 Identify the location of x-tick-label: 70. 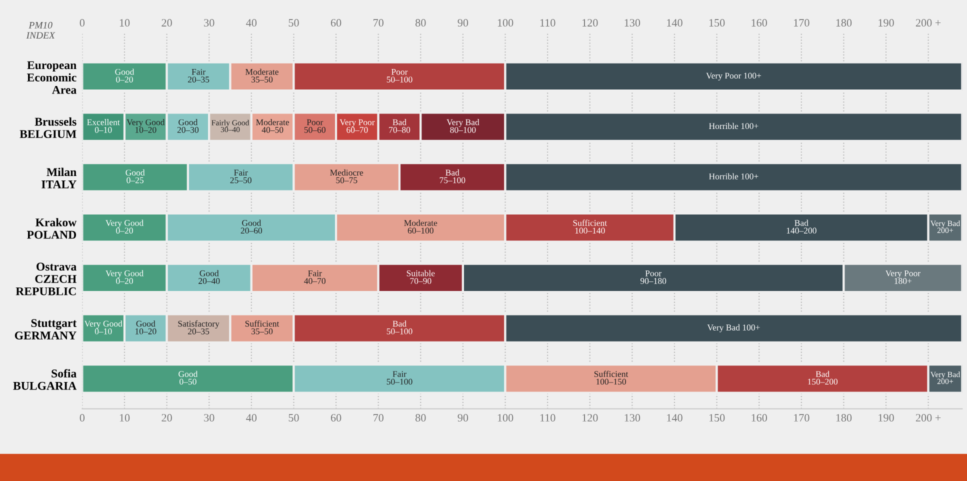
(379, 418).